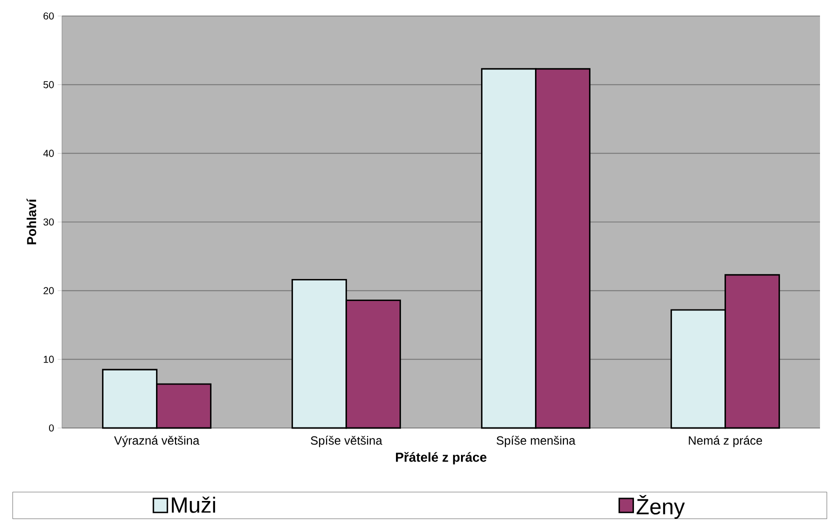  Describe the element at coordinates (49, 359) in the screenshot. I see `y-tick-label: 10` at that location.